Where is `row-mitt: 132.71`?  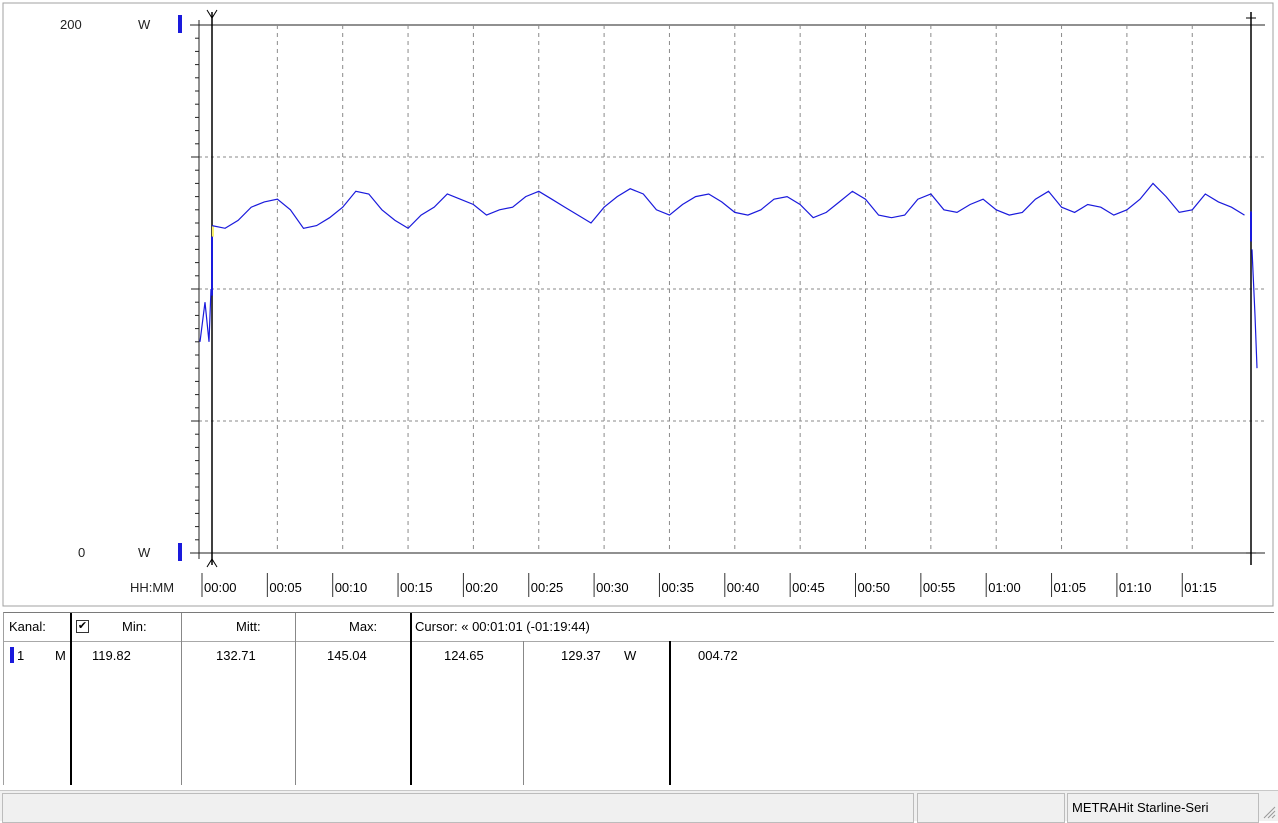 row-mitt: 132.71 is located at coordinates (236, 655).